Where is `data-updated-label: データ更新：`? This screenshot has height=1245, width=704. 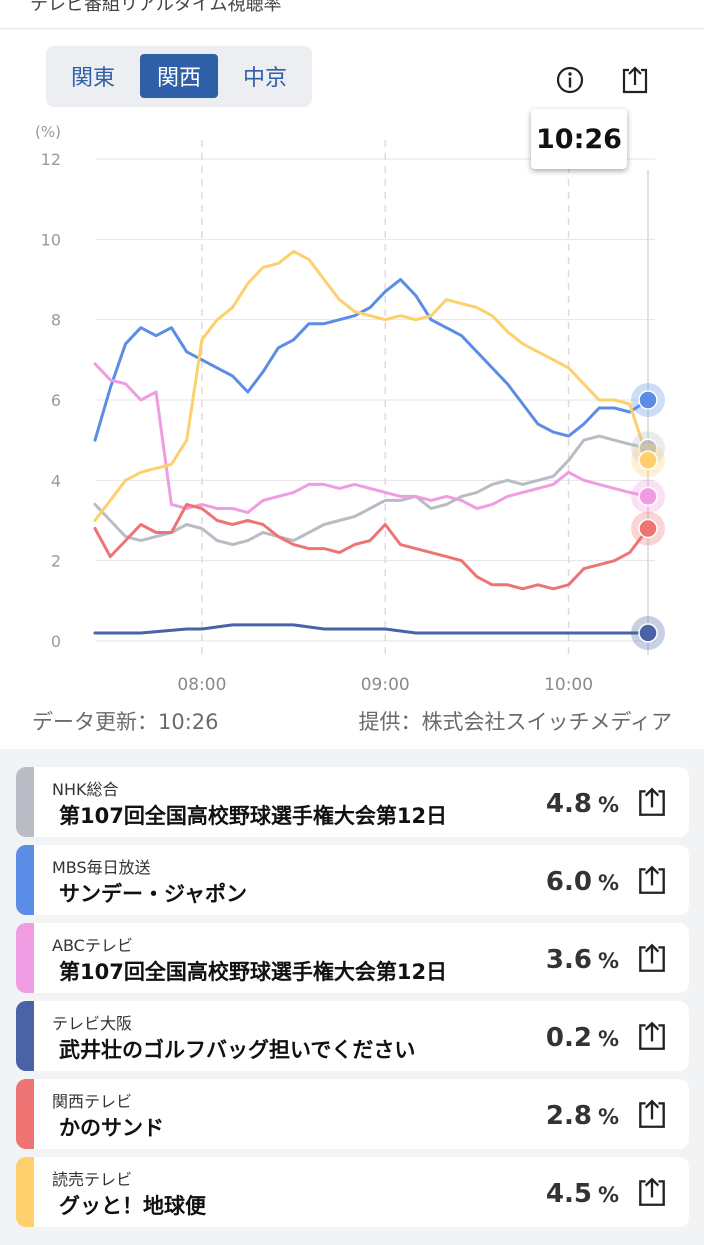
data-updated-label: データ更新： is located at coordinates (95, 722).